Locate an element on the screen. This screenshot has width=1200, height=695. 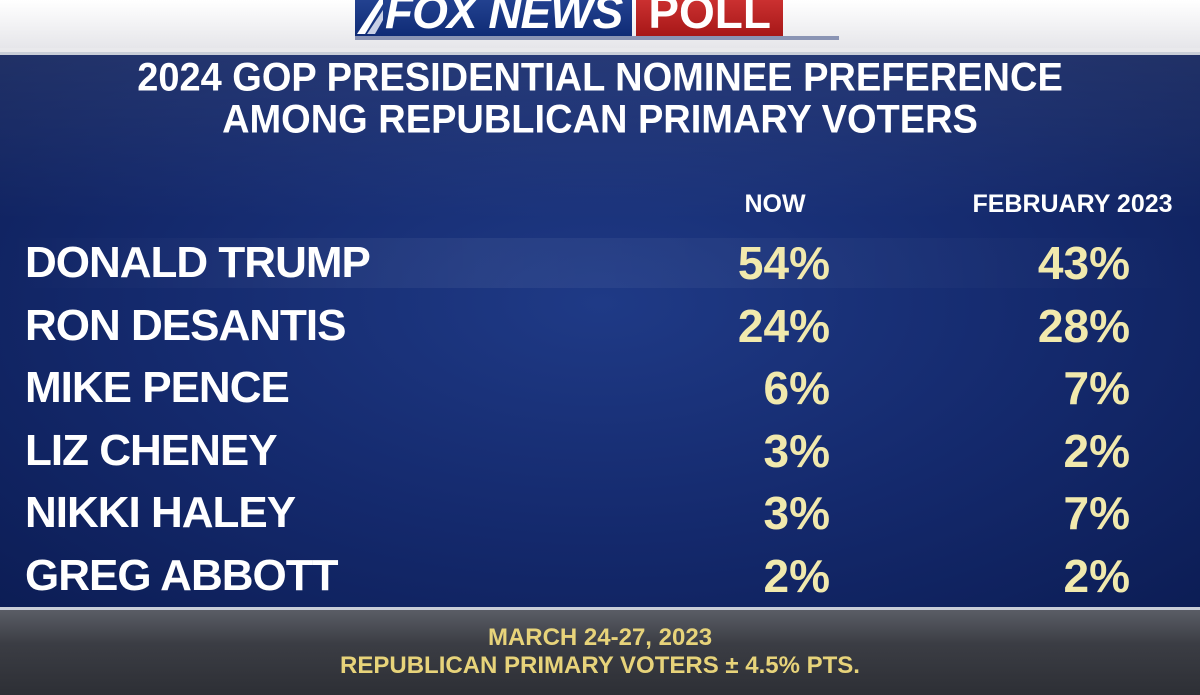
row-band is located at coordinates (600, 263).